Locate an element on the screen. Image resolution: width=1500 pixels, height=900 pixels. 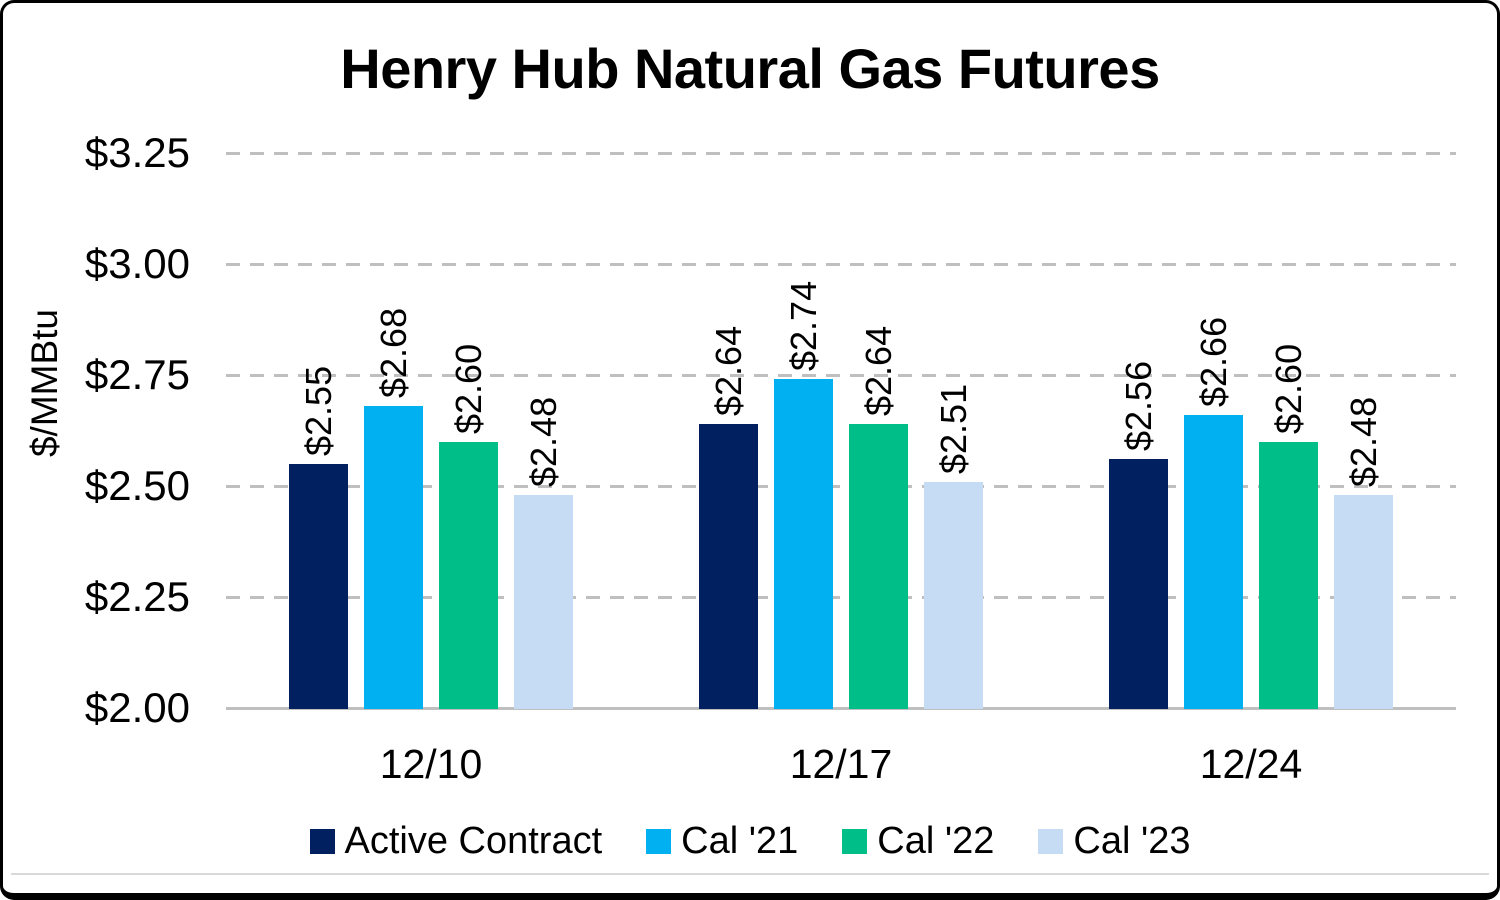
y-tick-label: $3.00 is located at coordinates (137, 263).